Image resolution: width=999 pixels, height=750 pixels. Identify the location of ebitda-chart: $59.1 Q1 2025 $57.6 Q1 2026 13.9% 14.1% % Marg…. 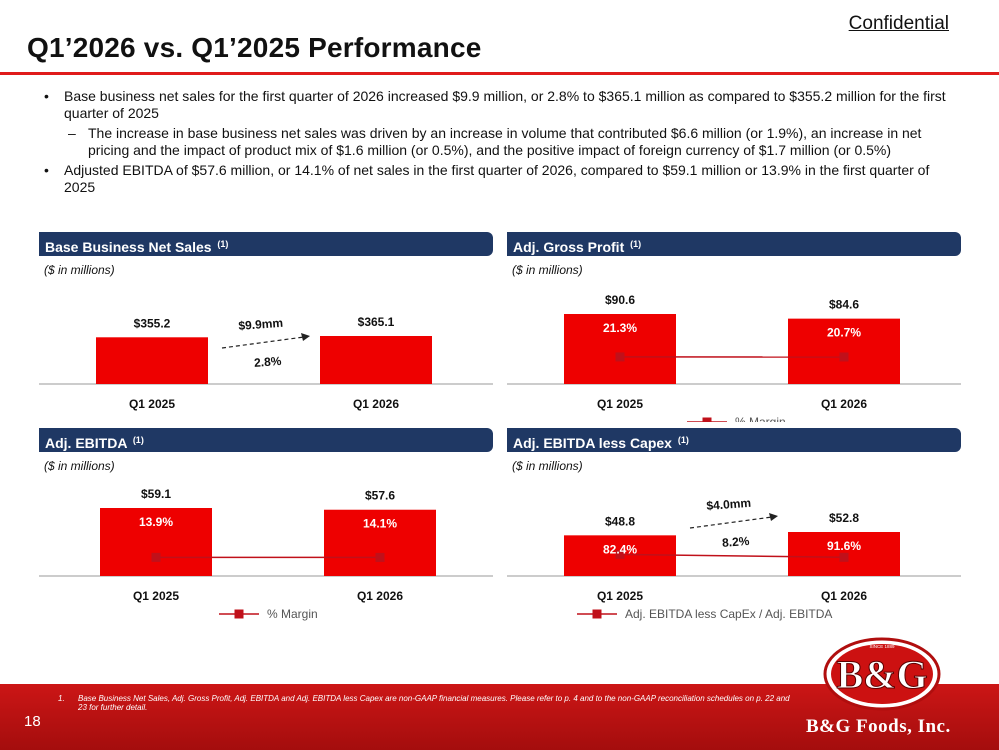
(266, 554).